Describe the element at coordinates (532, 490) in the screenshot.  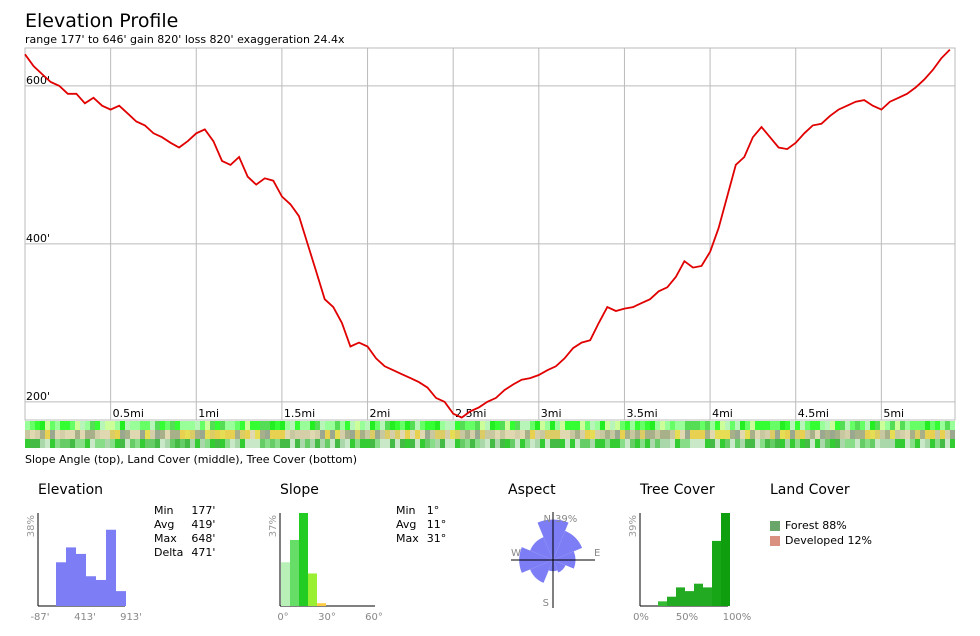
I see `aspect-title: Aspect` at that location.